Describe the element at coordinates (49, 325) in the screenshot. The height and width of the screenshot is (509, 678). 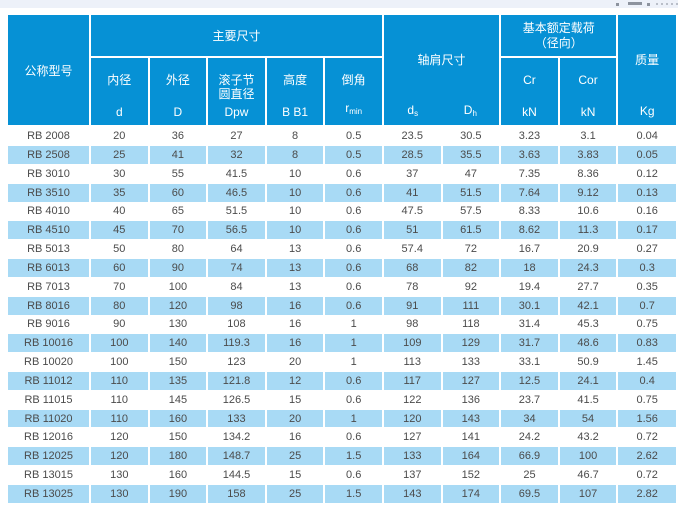
I see `model-cell: RB 9016` at that location.